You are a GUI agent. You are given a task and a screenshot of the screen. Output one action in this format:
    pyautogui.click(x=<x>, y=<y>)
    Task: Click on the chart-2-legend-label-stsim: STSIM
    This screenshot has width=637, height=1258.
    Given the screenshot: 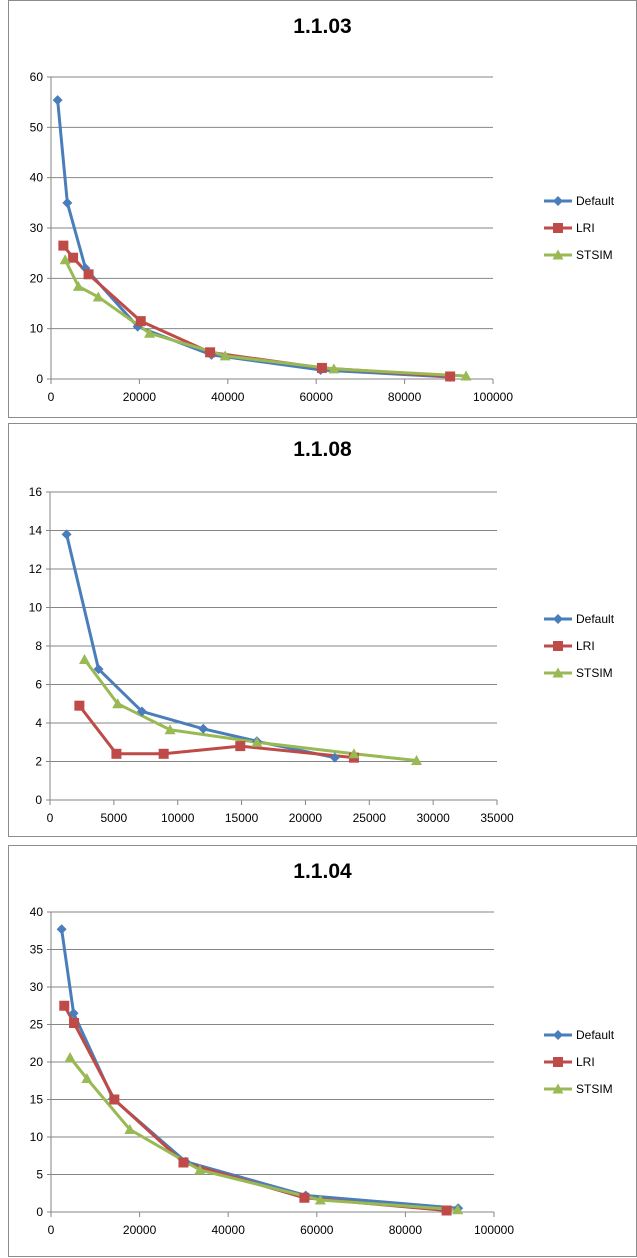 What is the action you would take?
    pyautogui.click(x=594, y=673)
    